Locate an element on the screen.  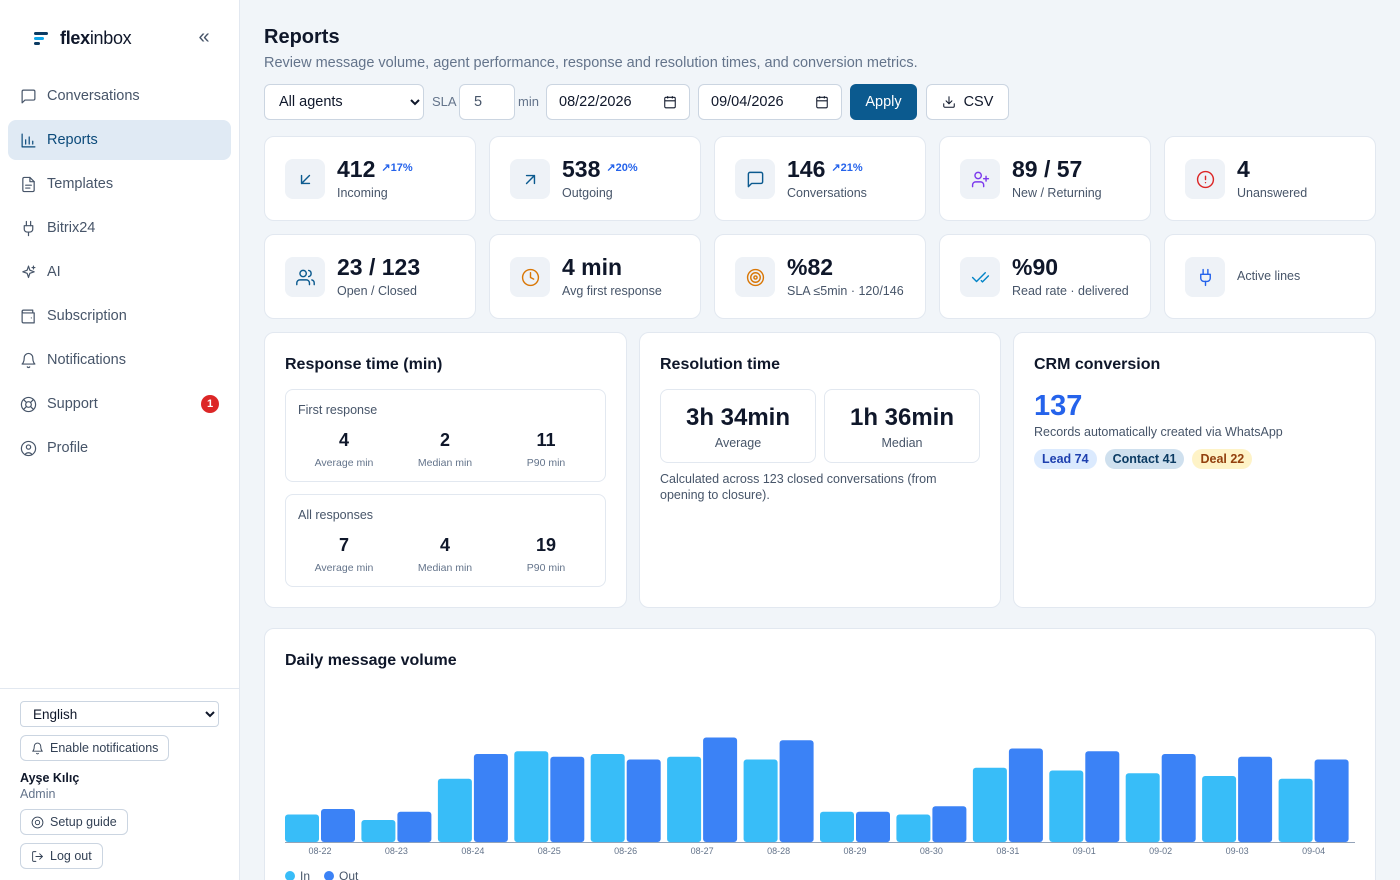
wallet-icon is located at coordinates (28, 316).